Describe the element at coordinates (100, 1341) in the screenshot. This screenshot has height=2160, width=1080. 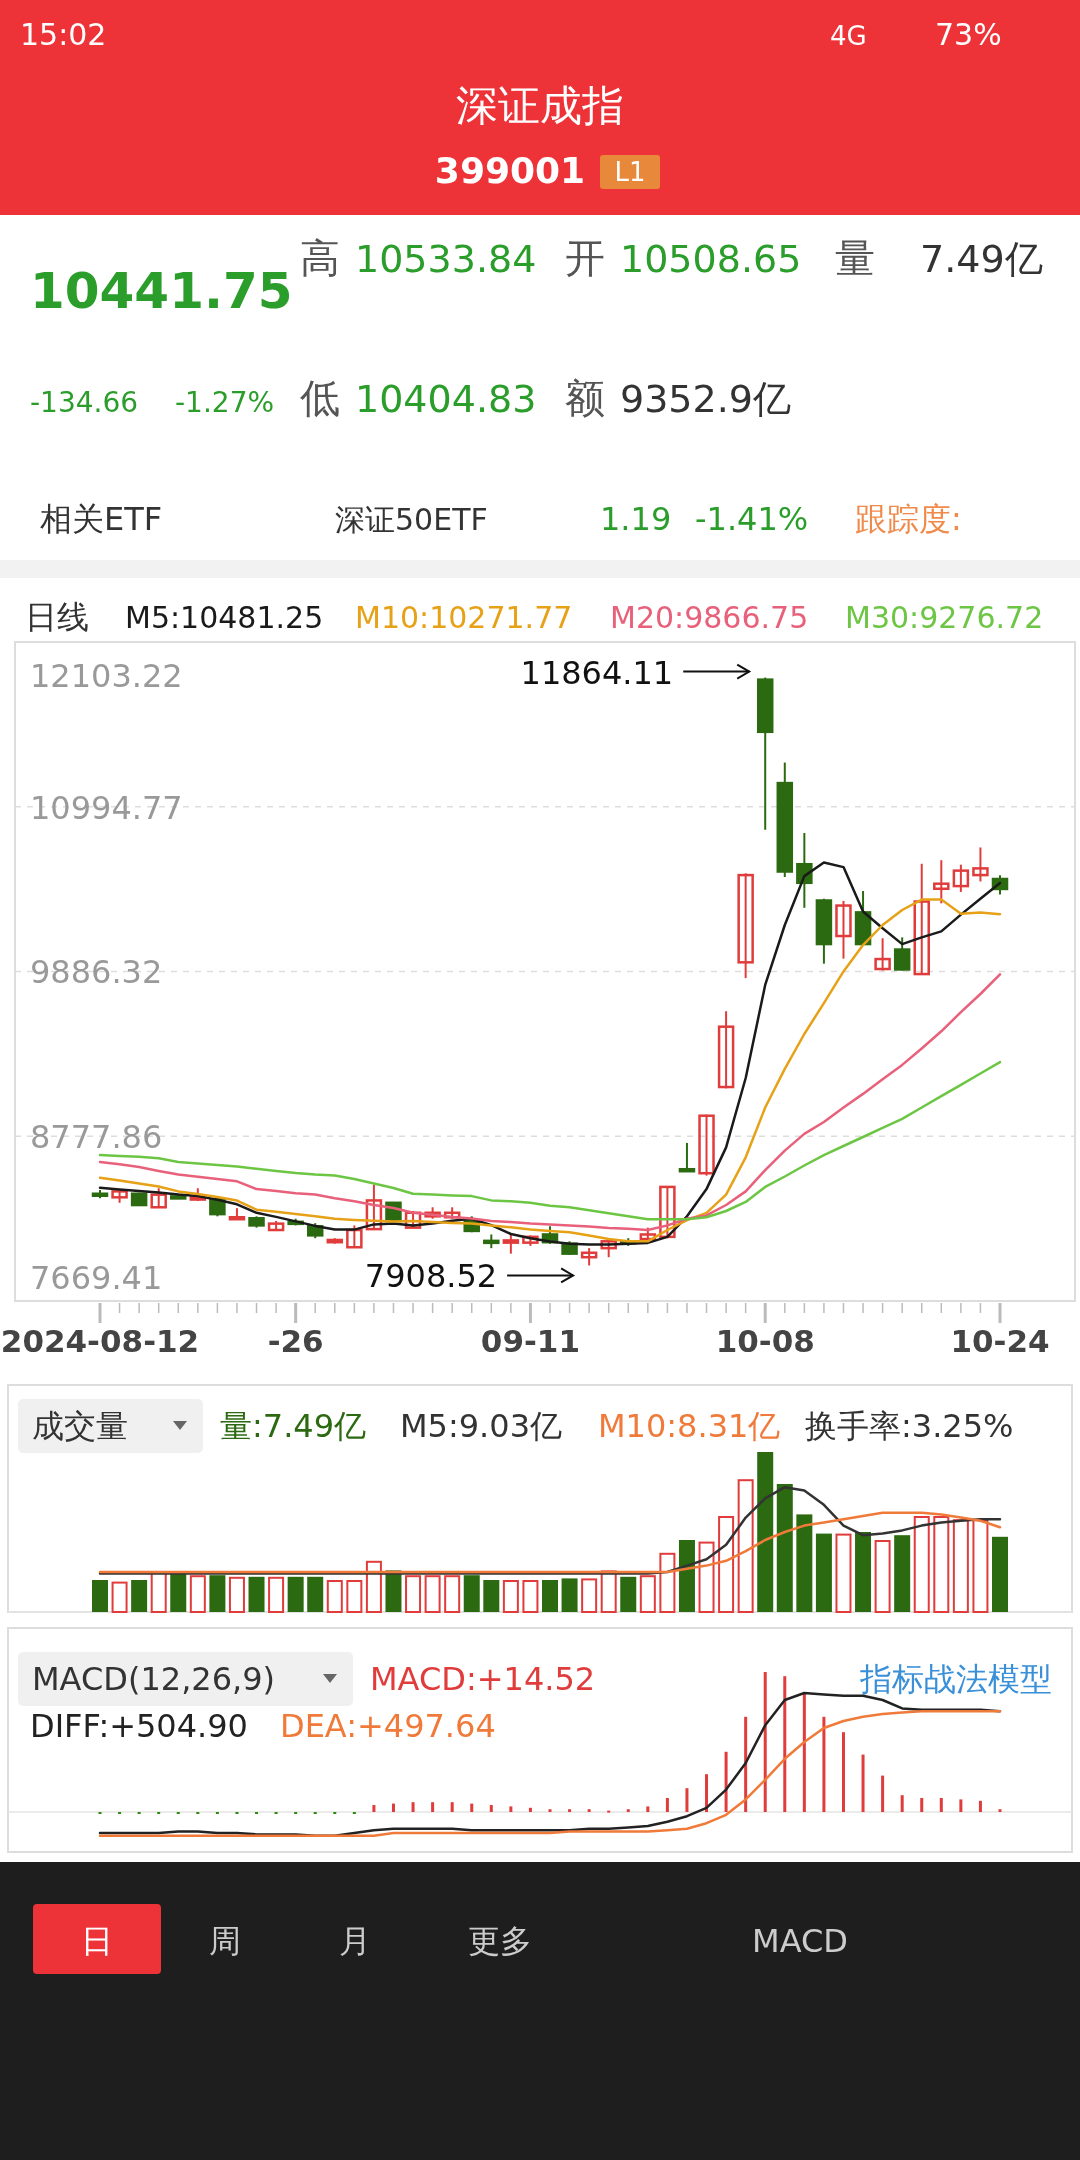
I see `x-tick-label: 2024-08-12` at that location.